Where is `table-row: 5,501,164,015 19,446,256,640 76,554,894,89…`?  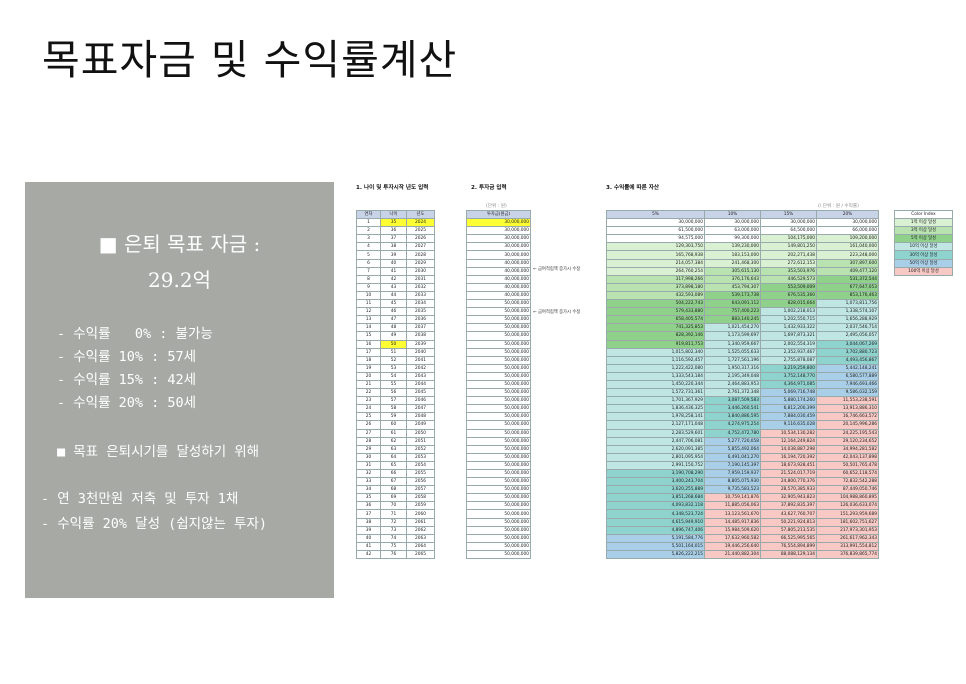 table-row: 5,501,164,015 19,446,256,640 76,554,894,89… is located at coordinates (742, 546).